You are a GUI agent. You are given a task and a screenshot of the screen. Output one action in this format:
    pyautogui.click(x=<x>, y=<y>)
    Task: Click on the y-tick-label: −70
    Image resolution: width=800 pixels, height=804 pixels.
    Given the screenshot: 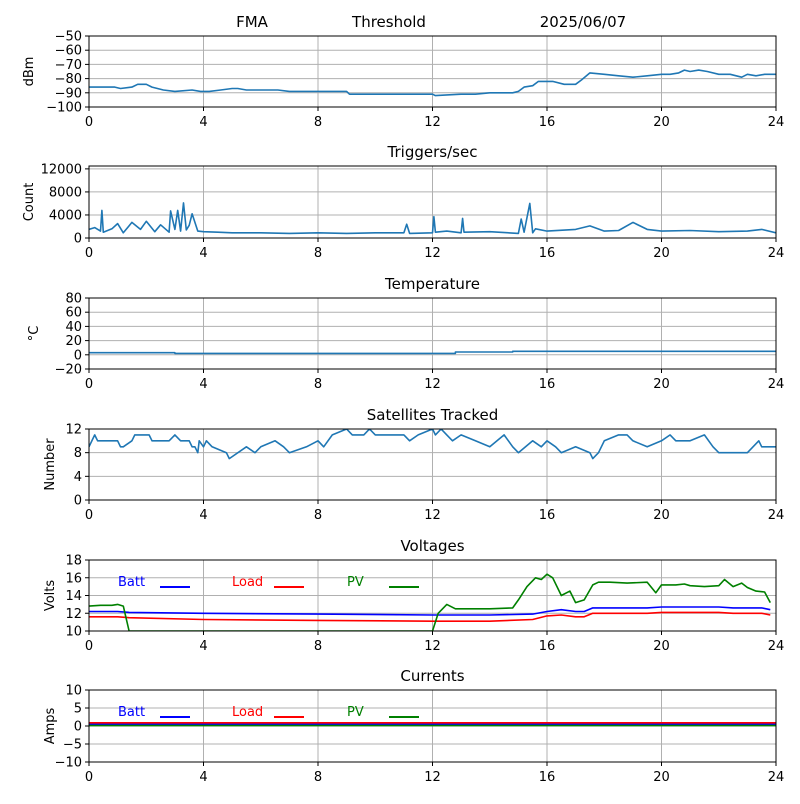 What is the action you would take?
    pyautogui.click(x=68, y=65)
    